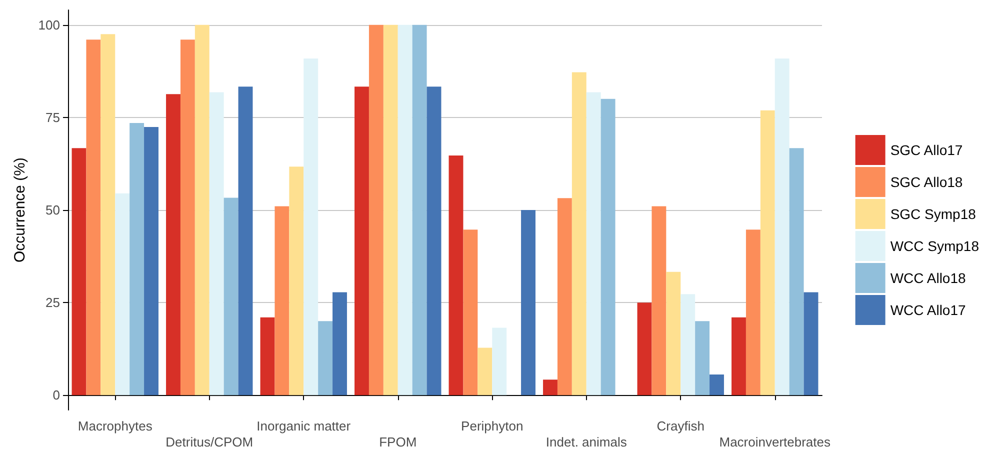 The image size is (994, 460). I want to click on x-tick-label: Macrophytes, so click(115, 426).